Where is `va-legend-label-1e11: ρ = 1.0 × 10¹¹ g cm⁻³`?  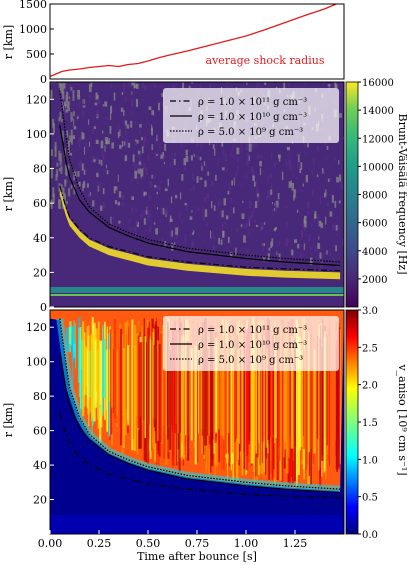
va-legend-label-1e11: ρ = 1.0 × 10¹¹ g cm⁻³ is located at coordinates (252, 330).